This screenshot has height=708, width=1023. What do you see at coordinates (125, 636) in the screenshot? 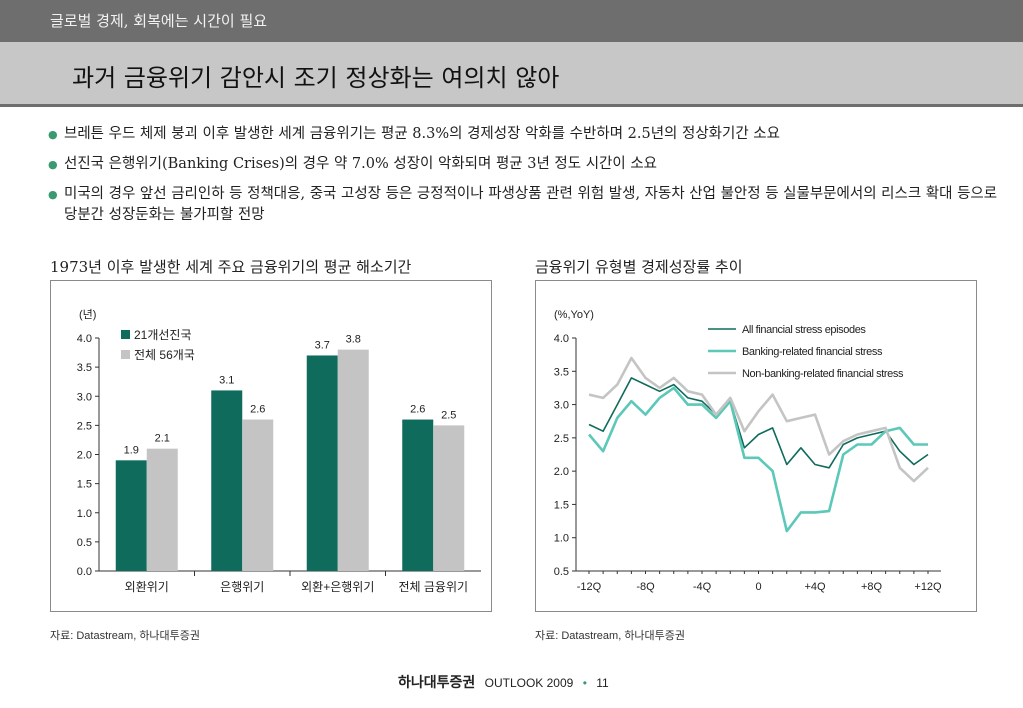
I see `bar-chart-source: 자료: Datastream, 하나대투증권` at bounding box center [125, 636].